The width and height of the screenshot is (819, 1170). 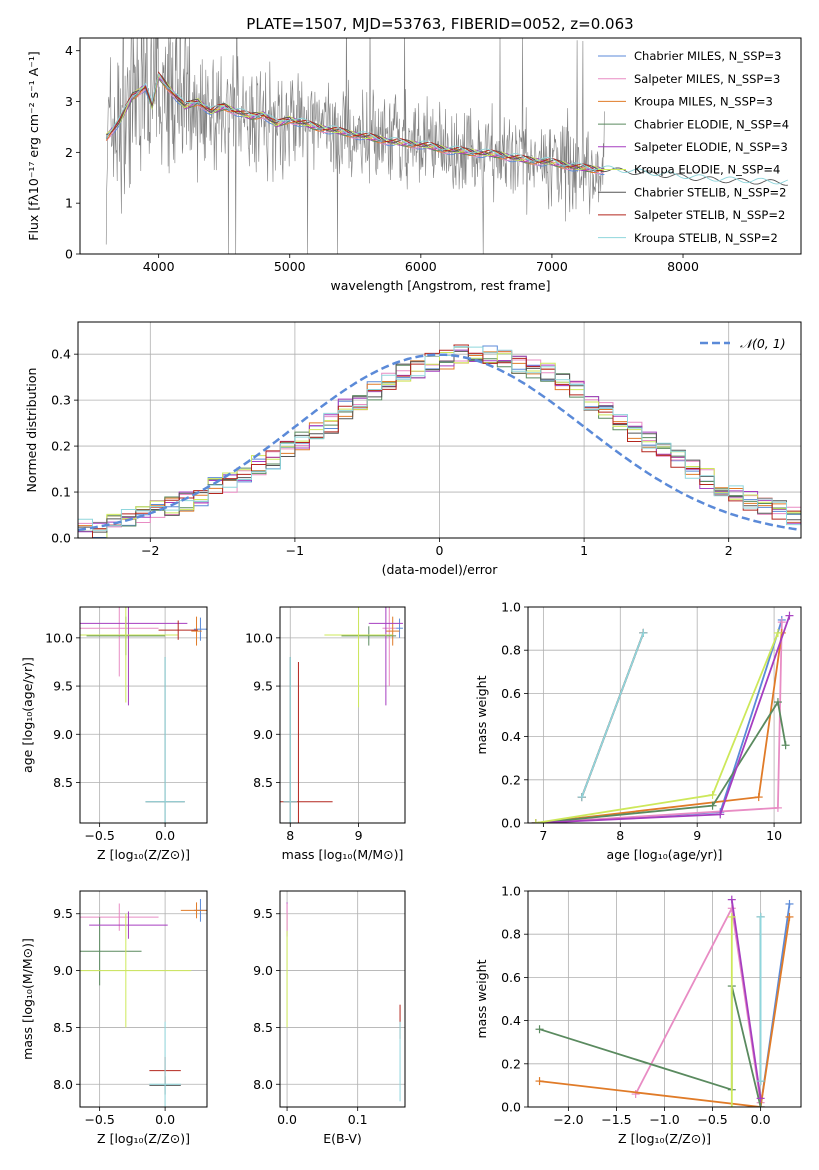 What do you see at coordinates (763, 343) in the screenshot?
I see `legend-label: 𝒩(0, 1)` at bounding box center [763, 343].